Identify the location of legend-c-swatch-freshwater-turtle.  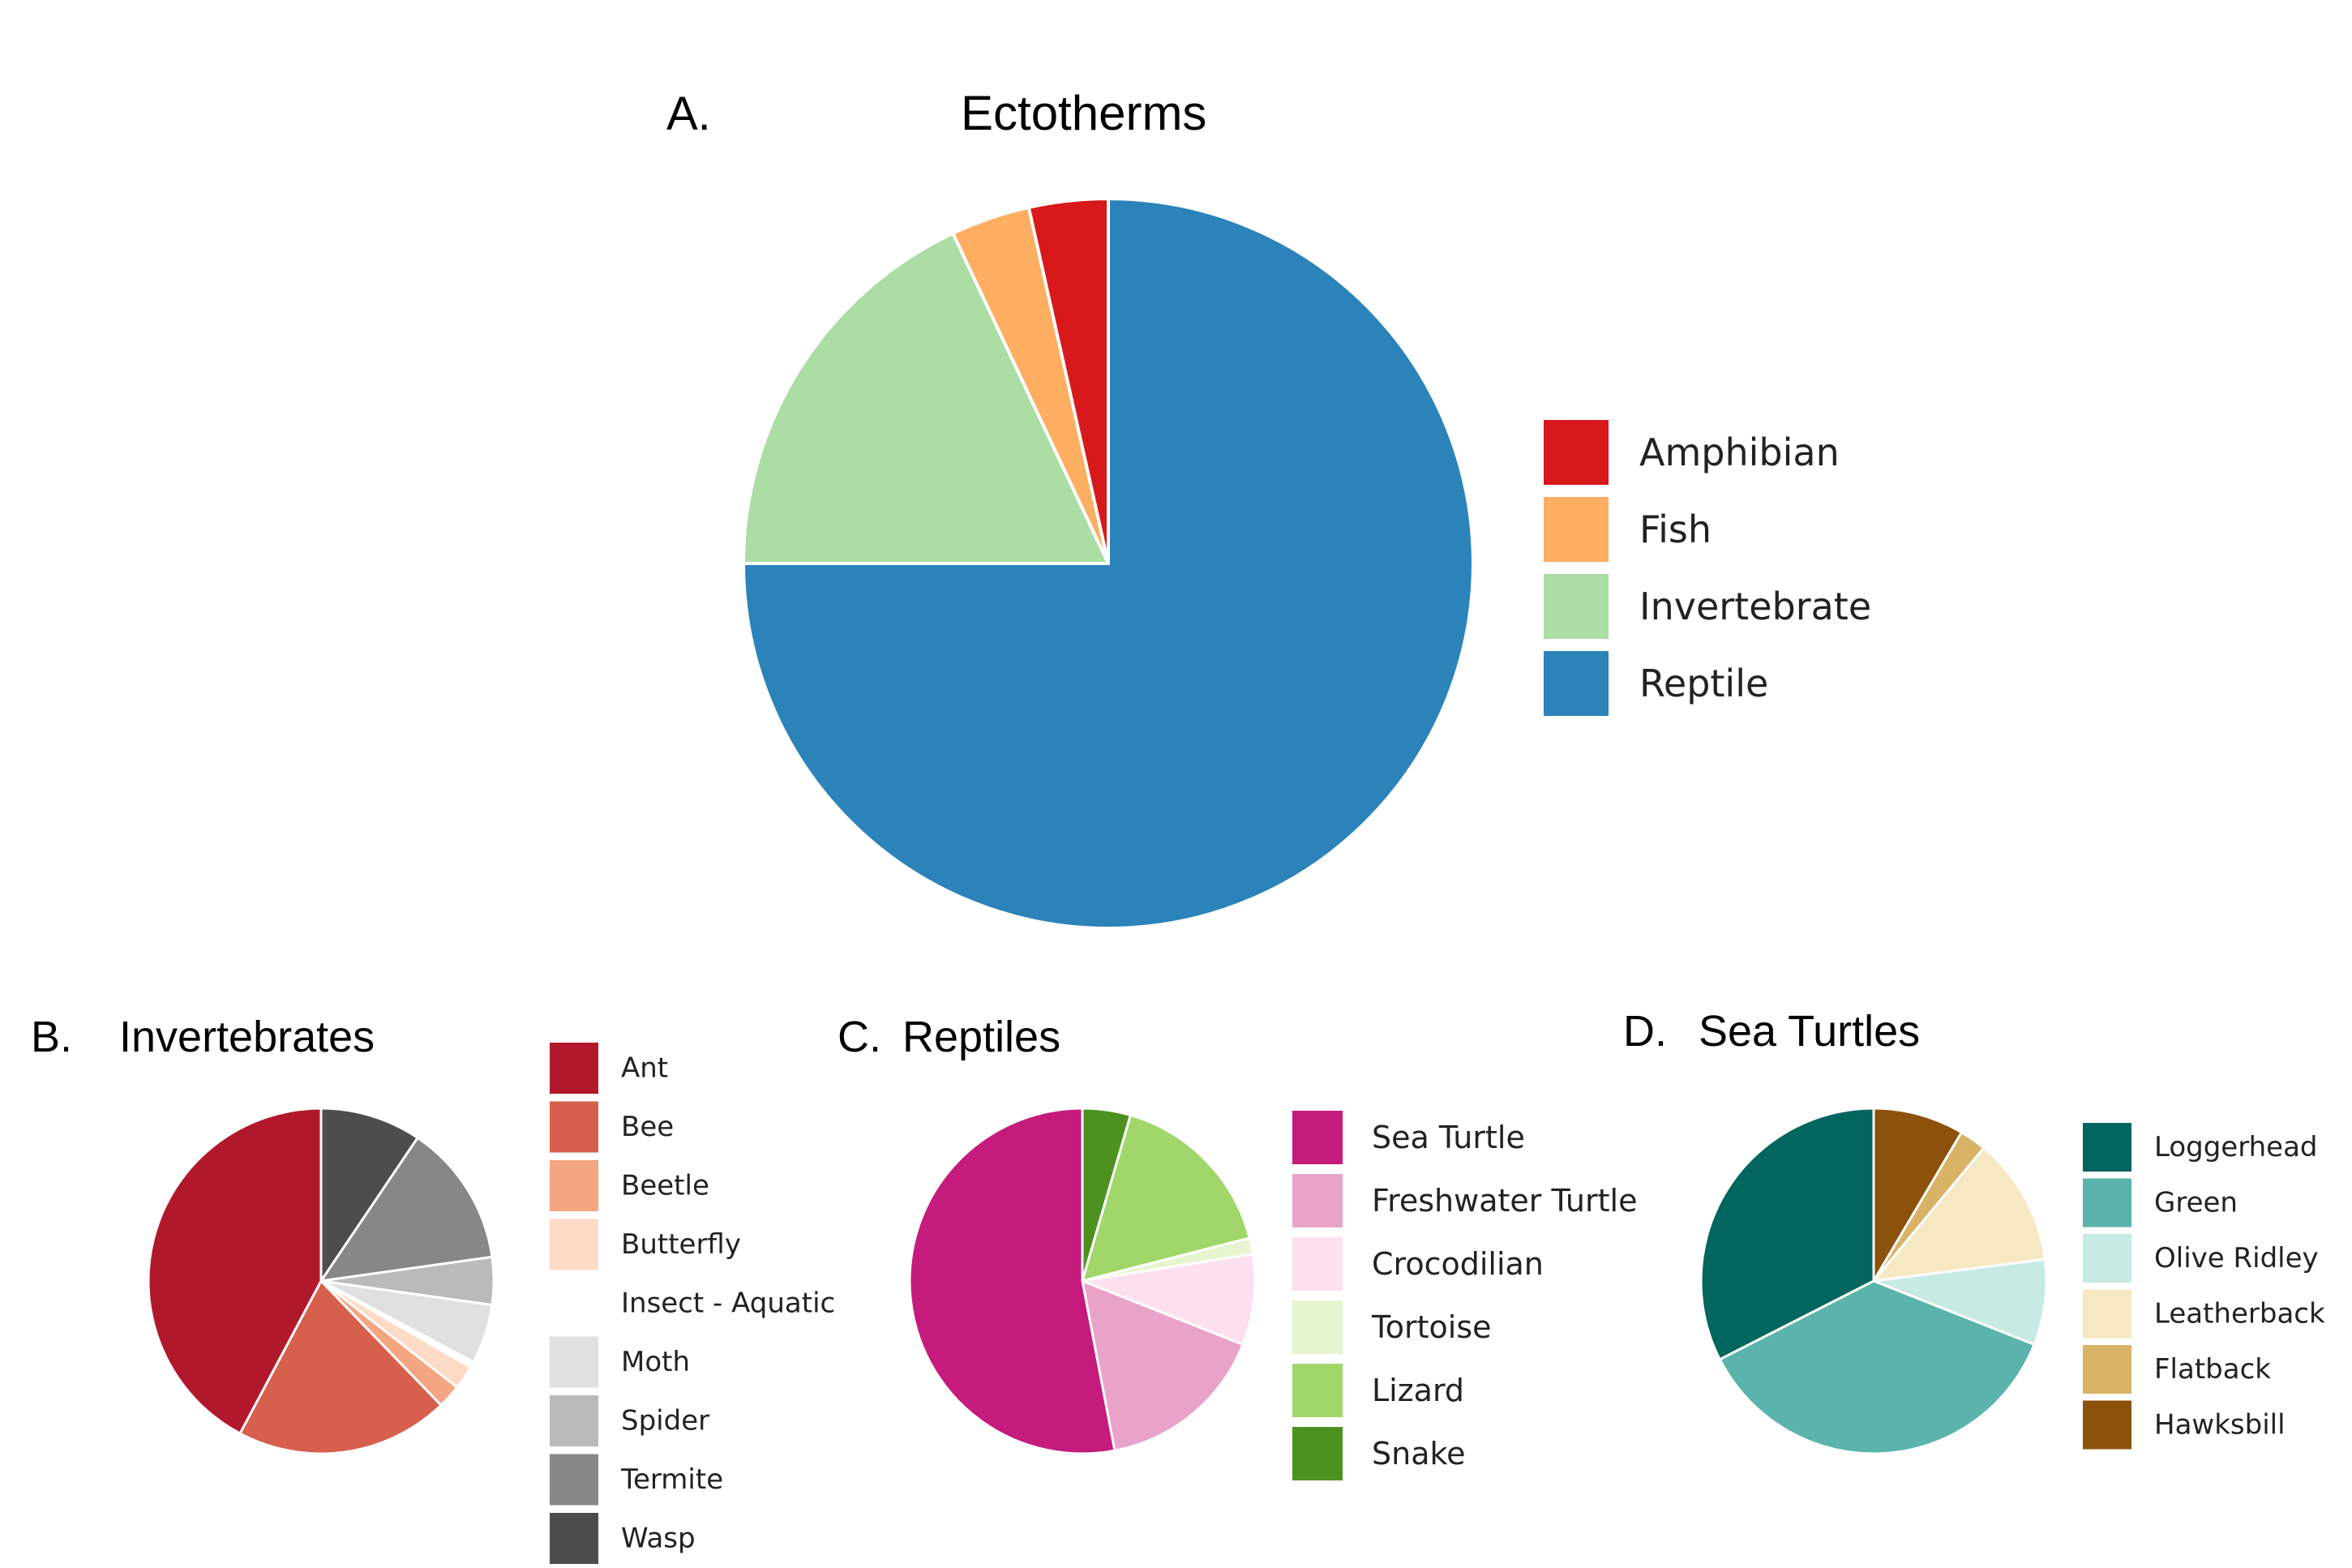
(1317, 1200).